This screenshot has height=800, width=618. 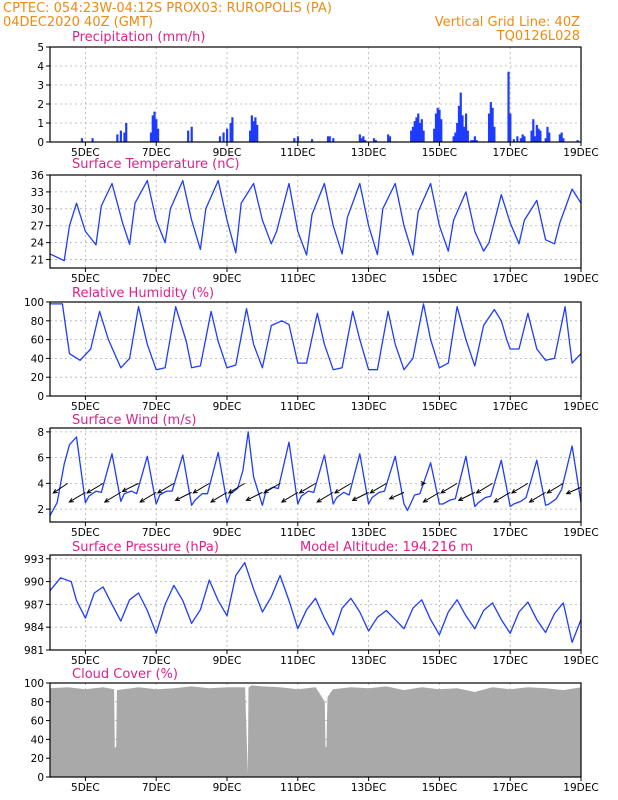 What do you see at coordinates (134, 420) in the screenshot?
I see `wind-title: Surface Wind (m/s)` at bounding box center [134, 420].